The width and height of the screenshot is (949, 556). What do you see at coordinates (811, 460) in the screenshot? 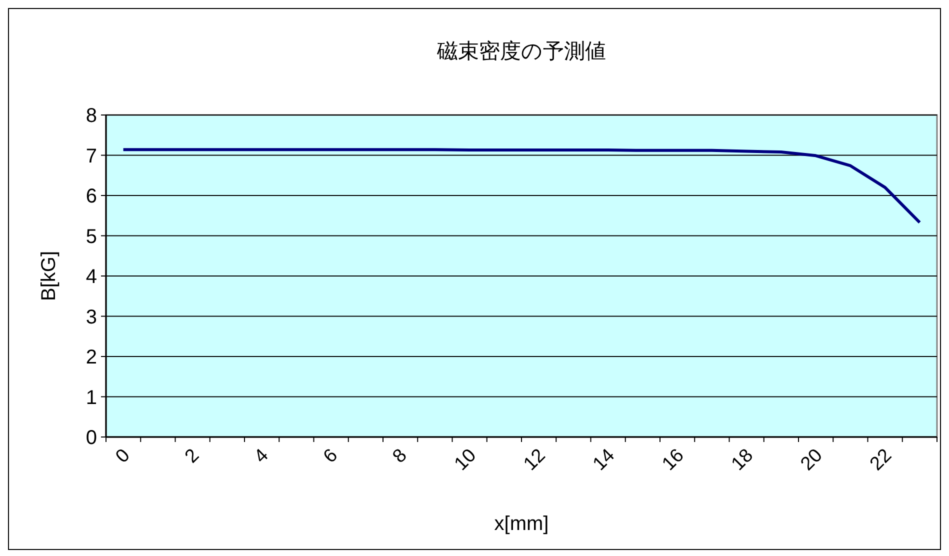
I see `x-tick-label: 20` at bounding box center [811, 460].